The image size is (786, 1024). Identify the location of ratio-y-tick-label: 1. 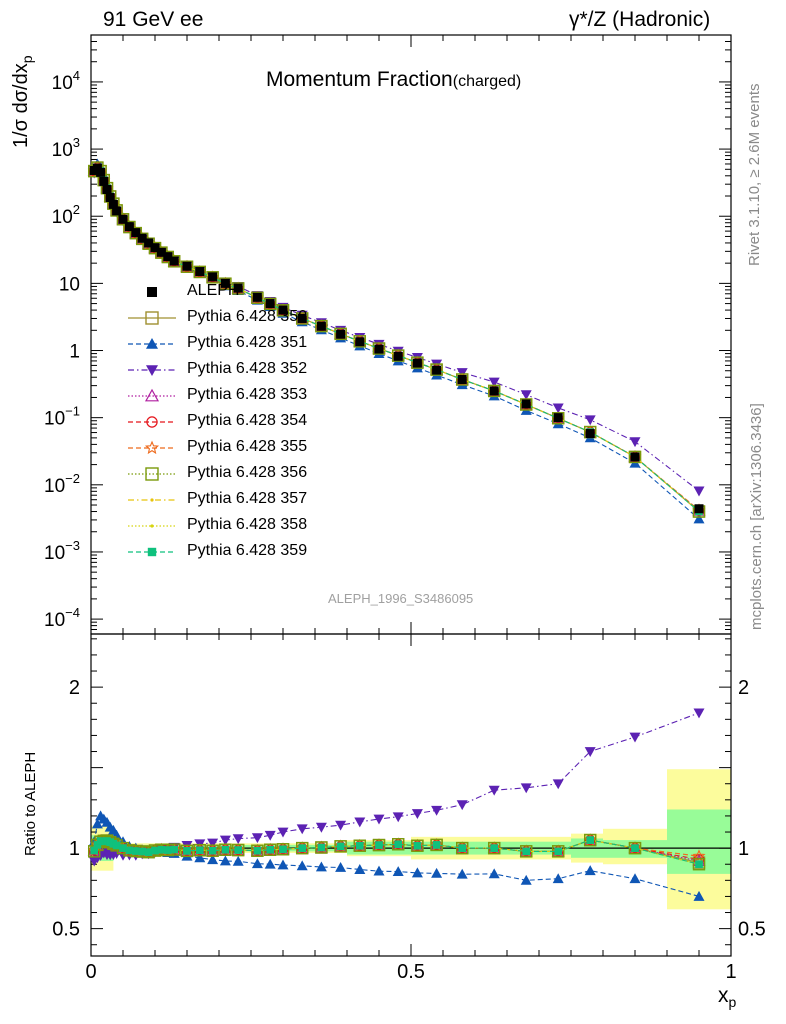
(74, 849).